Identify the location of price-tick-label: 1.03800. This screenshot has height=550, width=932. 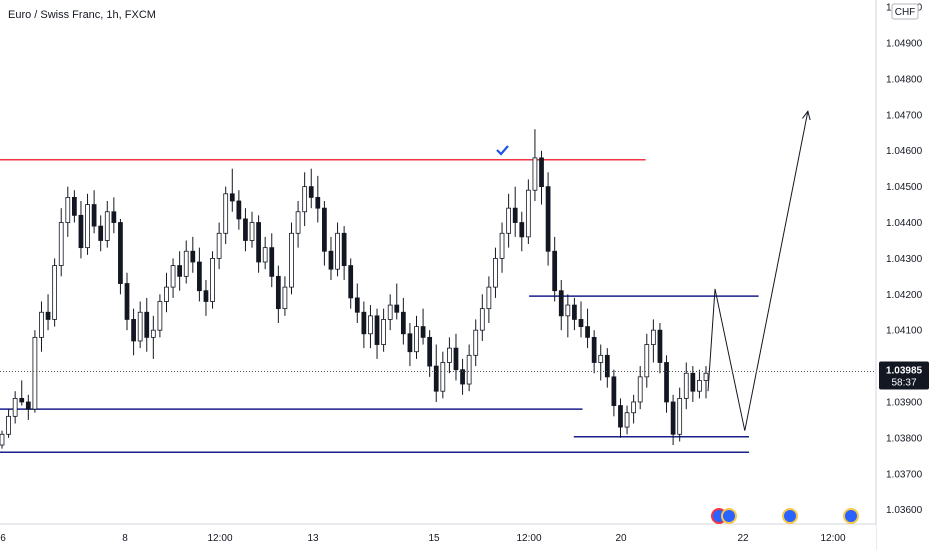
(904, 438).